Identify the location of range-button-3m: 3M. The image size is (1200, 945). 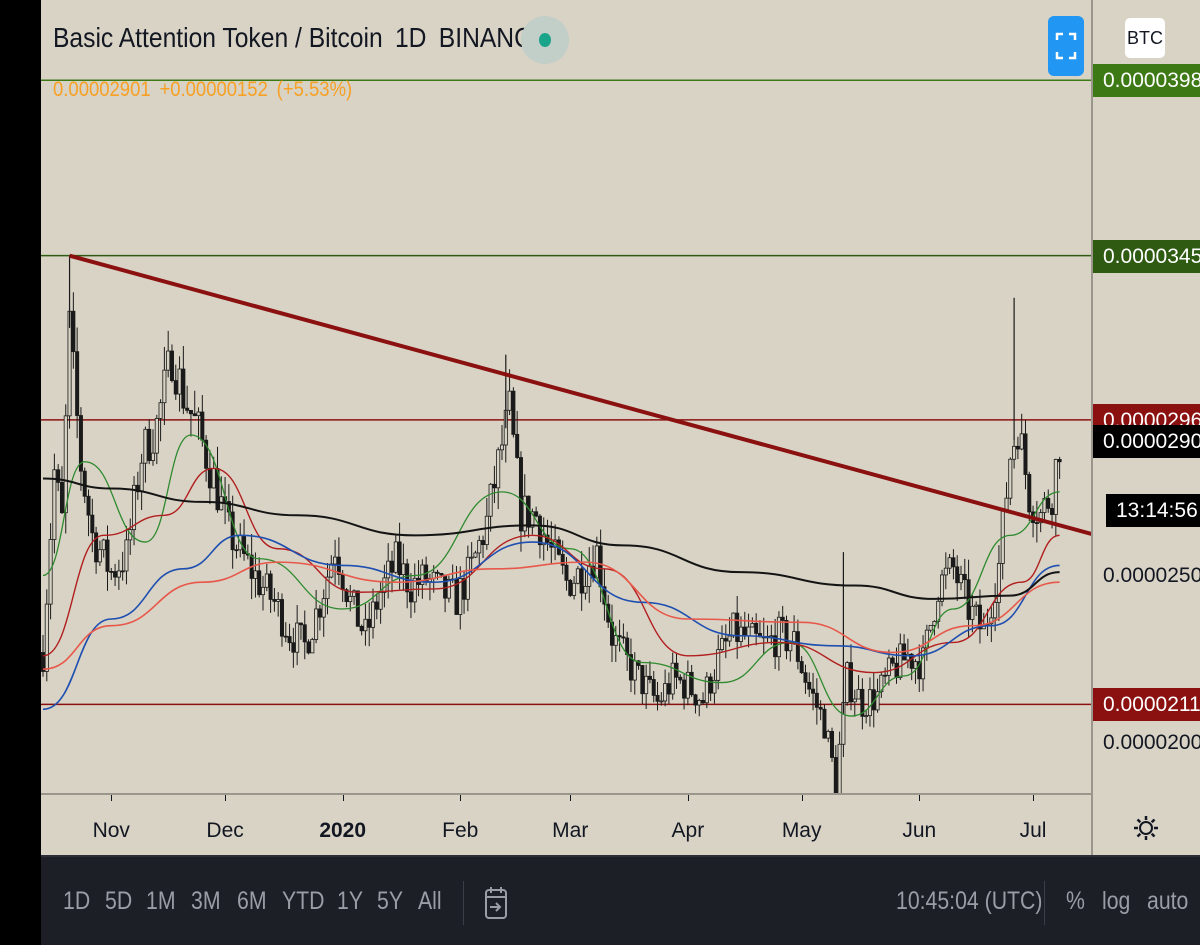
(206, 901).